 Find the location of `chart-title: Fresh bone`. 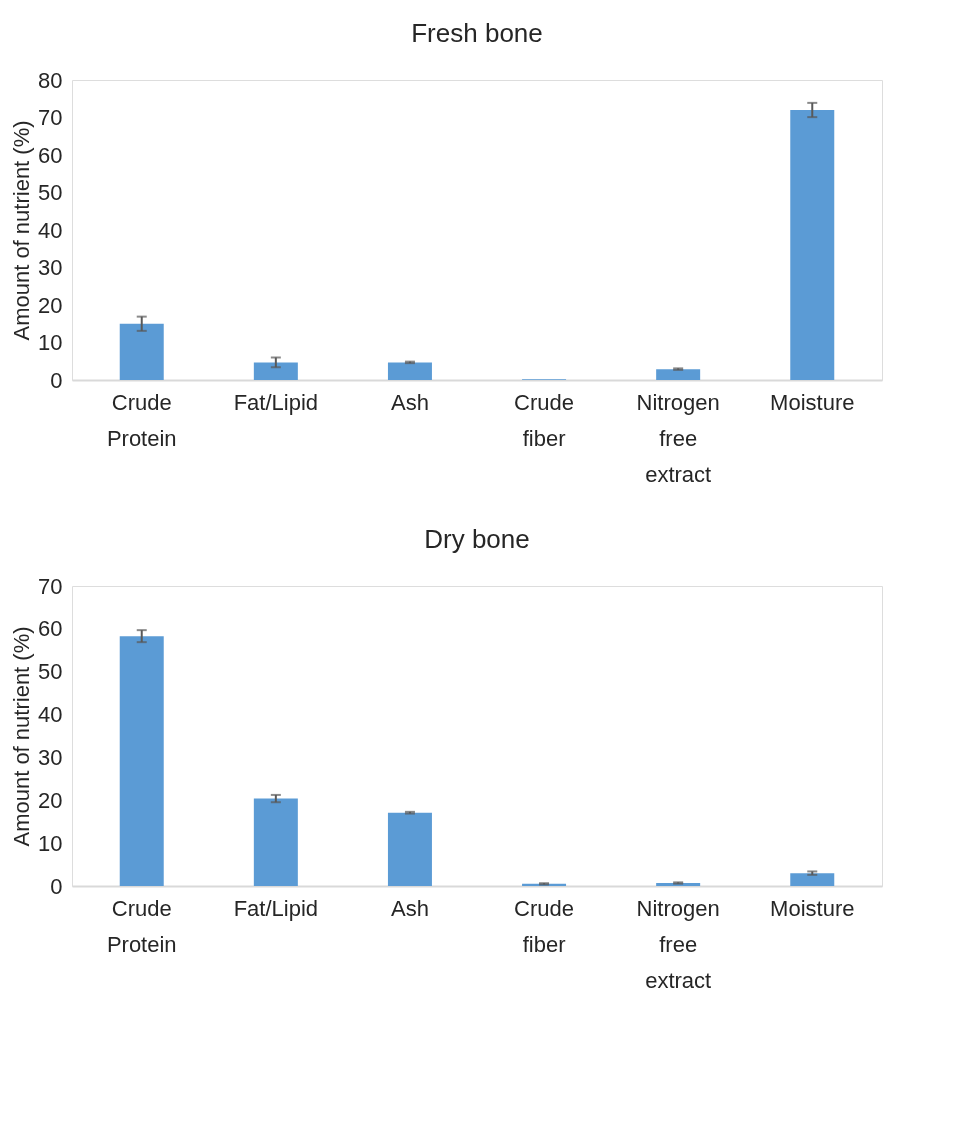

chart-title: Fresh bone is located at coordinates (477, 33).